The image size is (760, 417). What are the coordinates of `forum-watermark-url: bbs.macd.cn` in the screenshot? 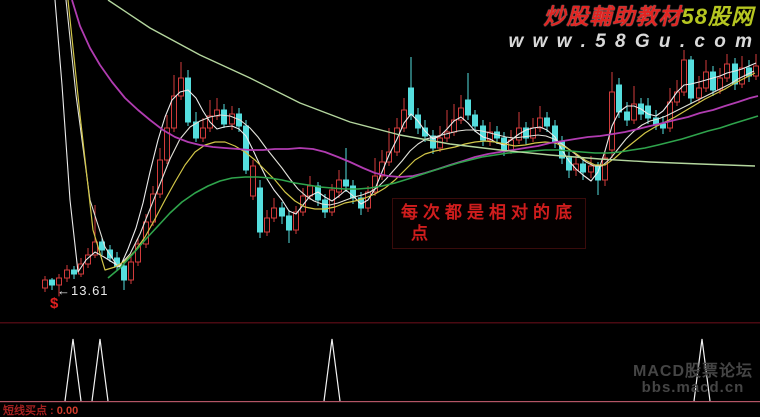 It's located at (693, 387).